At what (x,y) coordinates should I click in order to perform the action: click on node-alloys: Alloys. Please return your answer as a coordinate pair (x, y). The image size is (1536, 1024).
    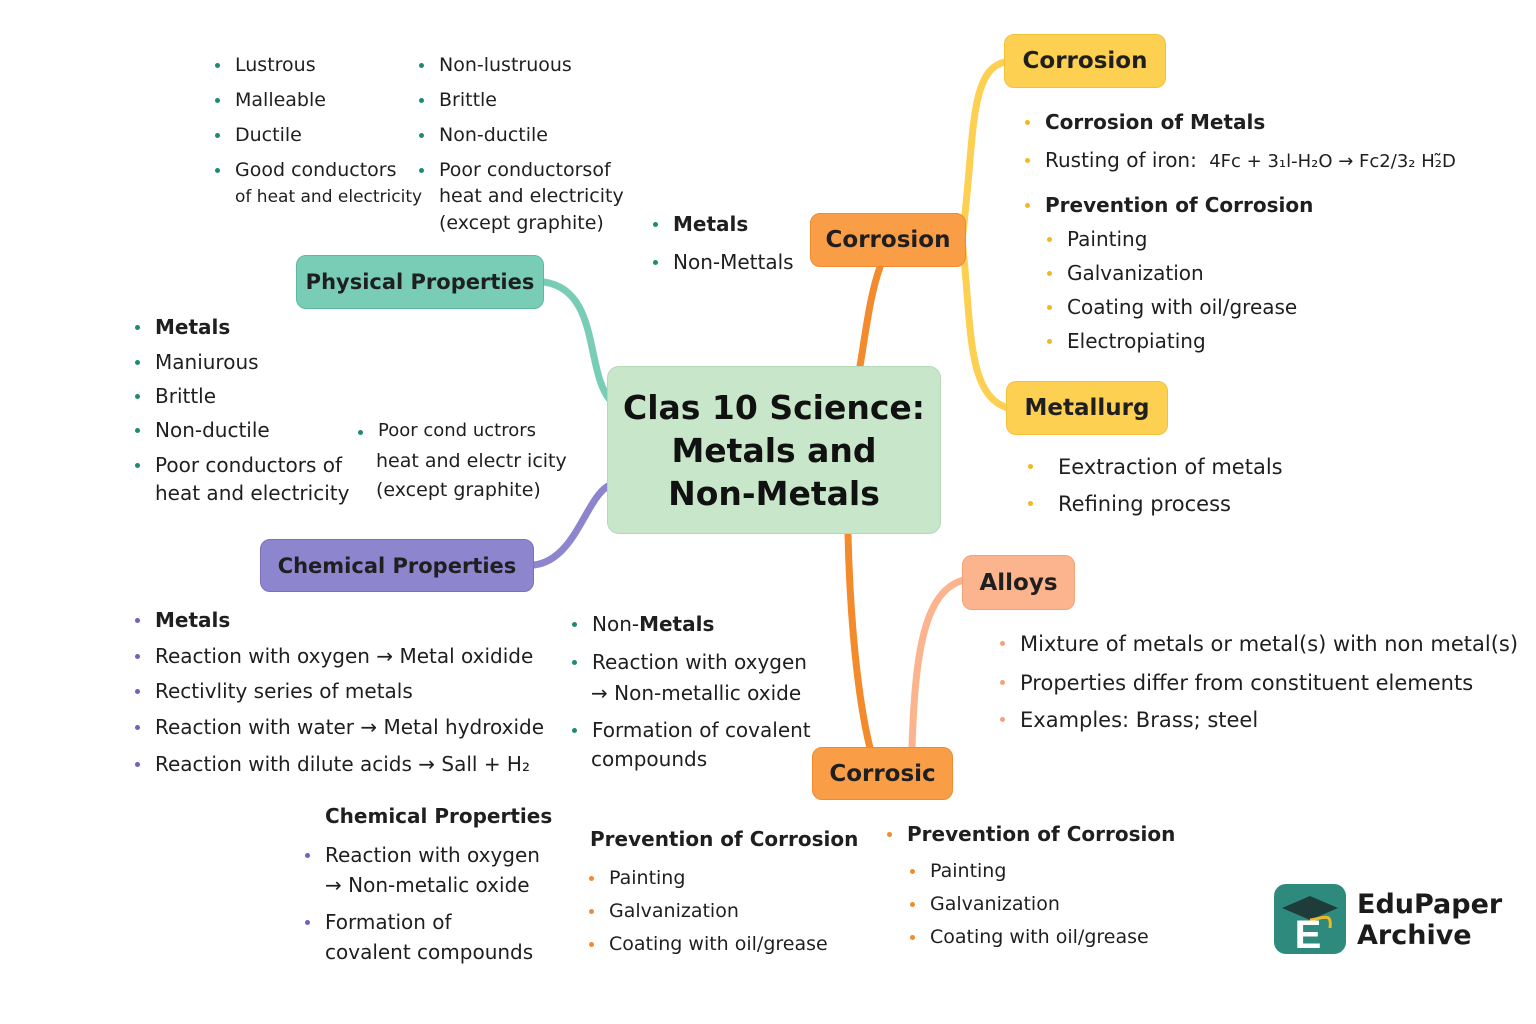
    Looking at the image, I should click on (1018, 582).